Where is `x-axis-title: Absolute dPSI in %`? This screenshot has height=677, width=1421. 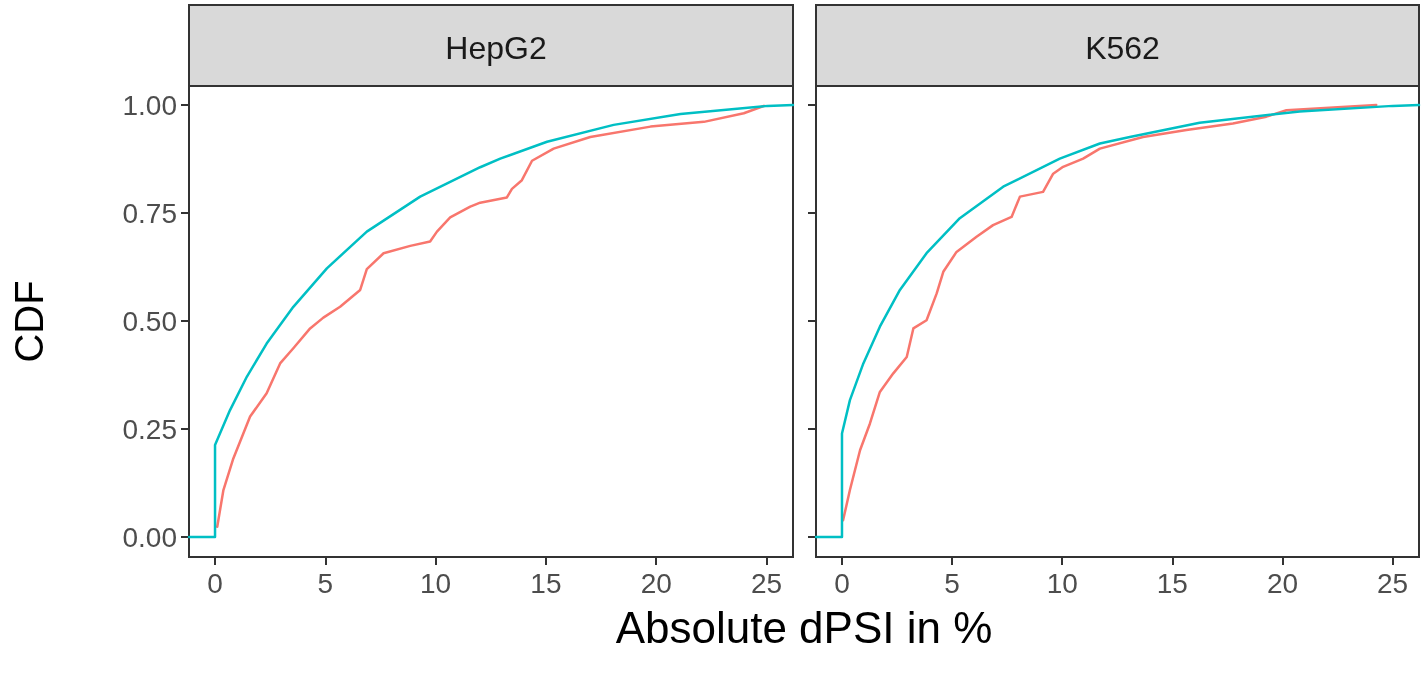
x-axis-title: Absolute dPSI in % is located at coordinates (804, 628).